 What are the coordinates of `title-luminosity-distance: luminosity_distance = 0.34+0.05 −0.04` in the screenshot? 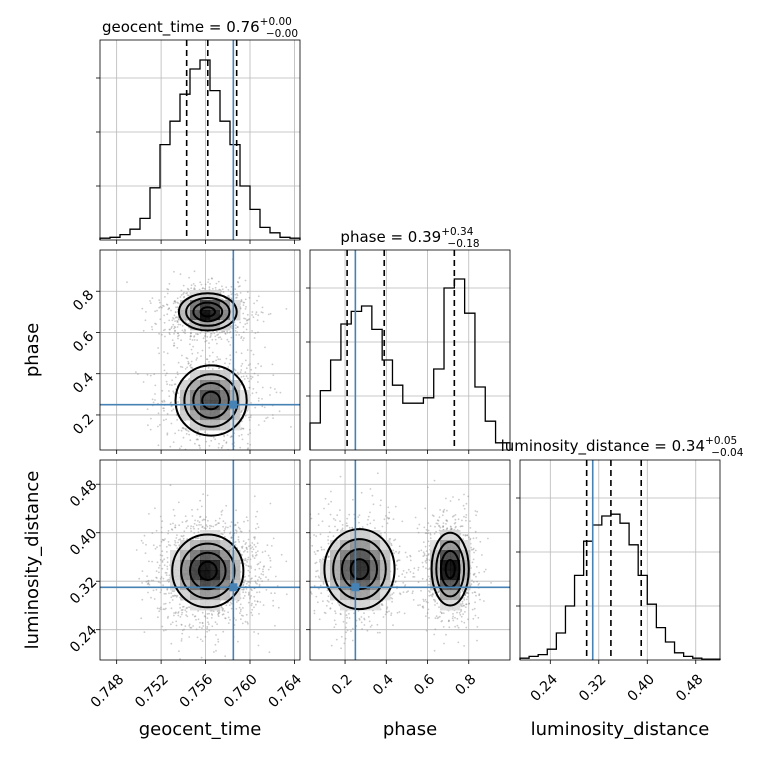 It's located at (622, 447).